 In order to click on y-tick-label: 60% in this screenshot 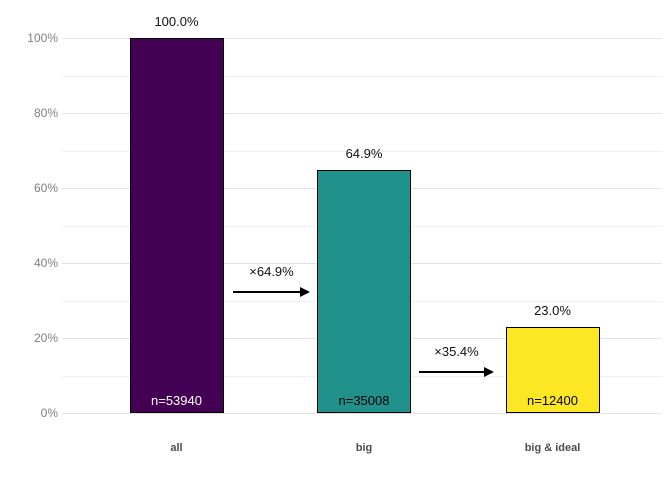, I will do `click(45, 188)`.